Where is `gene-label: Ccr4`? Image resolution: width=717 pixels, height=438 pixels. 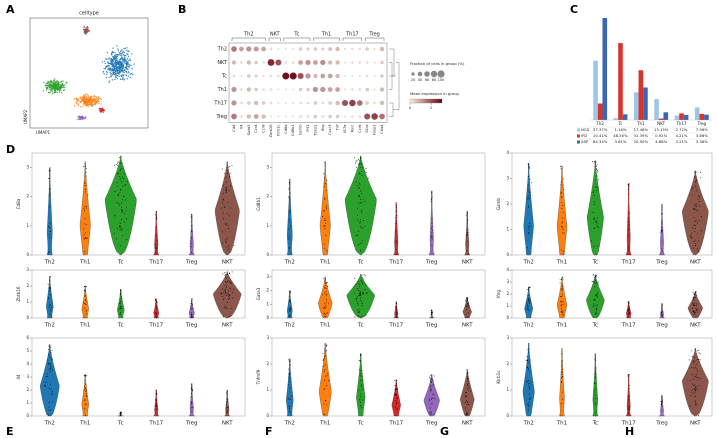 gene-label: Ccr4 is located at coordinates (256, 128).